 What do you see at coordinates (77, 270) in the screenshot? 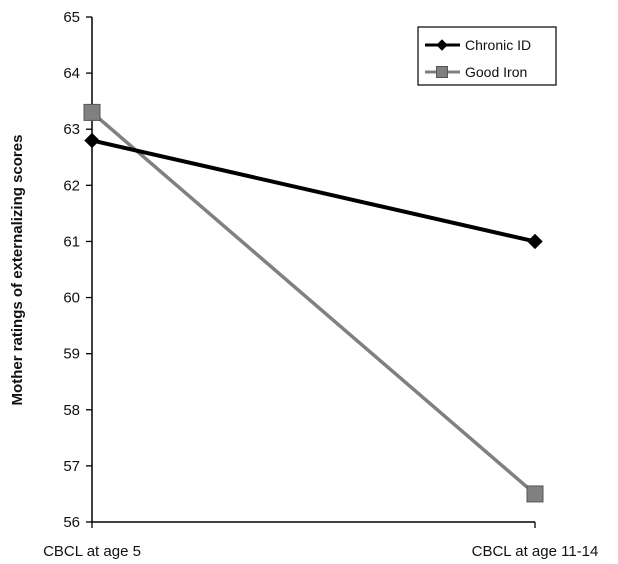
I see `y-ticks: 56 57 58 59 60 61 62 63 64 65` at bounding box center [77, 270].